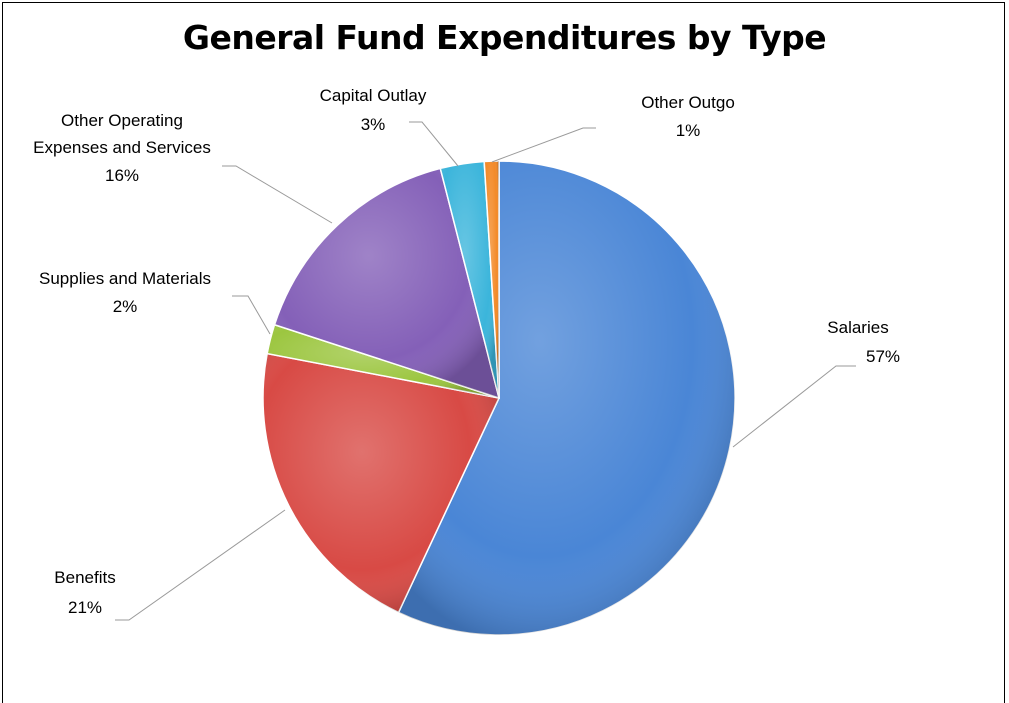 This screenshot has height=703, width=1009. I want to click on slice-label-name-capital-outlay: Capital Outlay, so click(373, 95).